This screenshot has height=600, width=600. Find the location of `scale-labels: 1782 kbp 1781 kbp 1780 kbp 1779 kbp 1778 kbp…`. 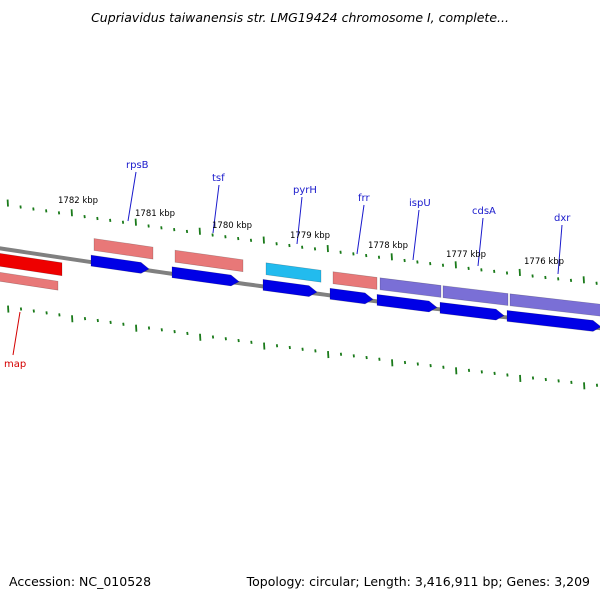

scale-labels: 1782 kbp 1781 kbp 1780 kbp 1779 kbp 1778 kbp… is located at coordinates (311, 231).